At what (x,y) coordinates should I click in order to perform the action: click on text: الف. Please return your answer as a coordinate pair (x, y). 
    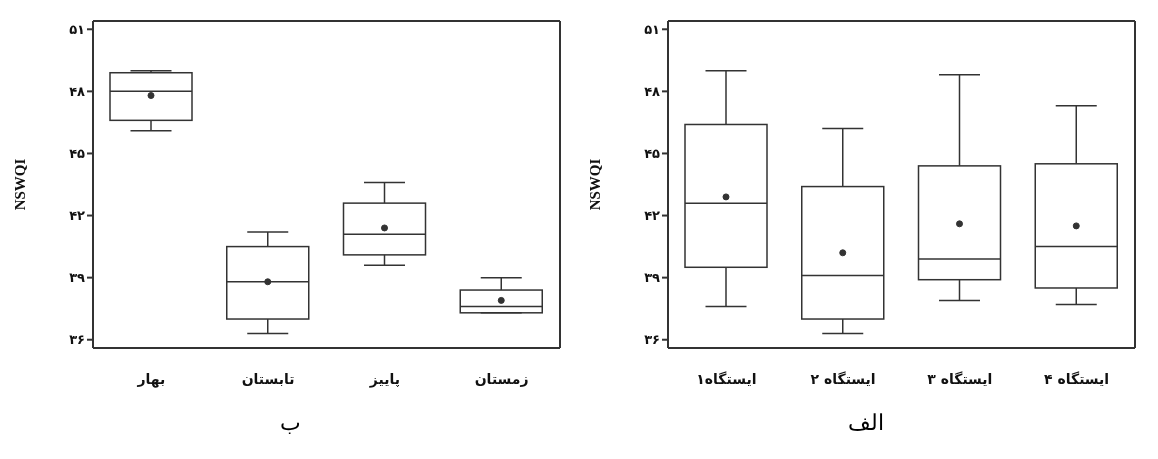
    Looking at the image, I should click on (865, 422).